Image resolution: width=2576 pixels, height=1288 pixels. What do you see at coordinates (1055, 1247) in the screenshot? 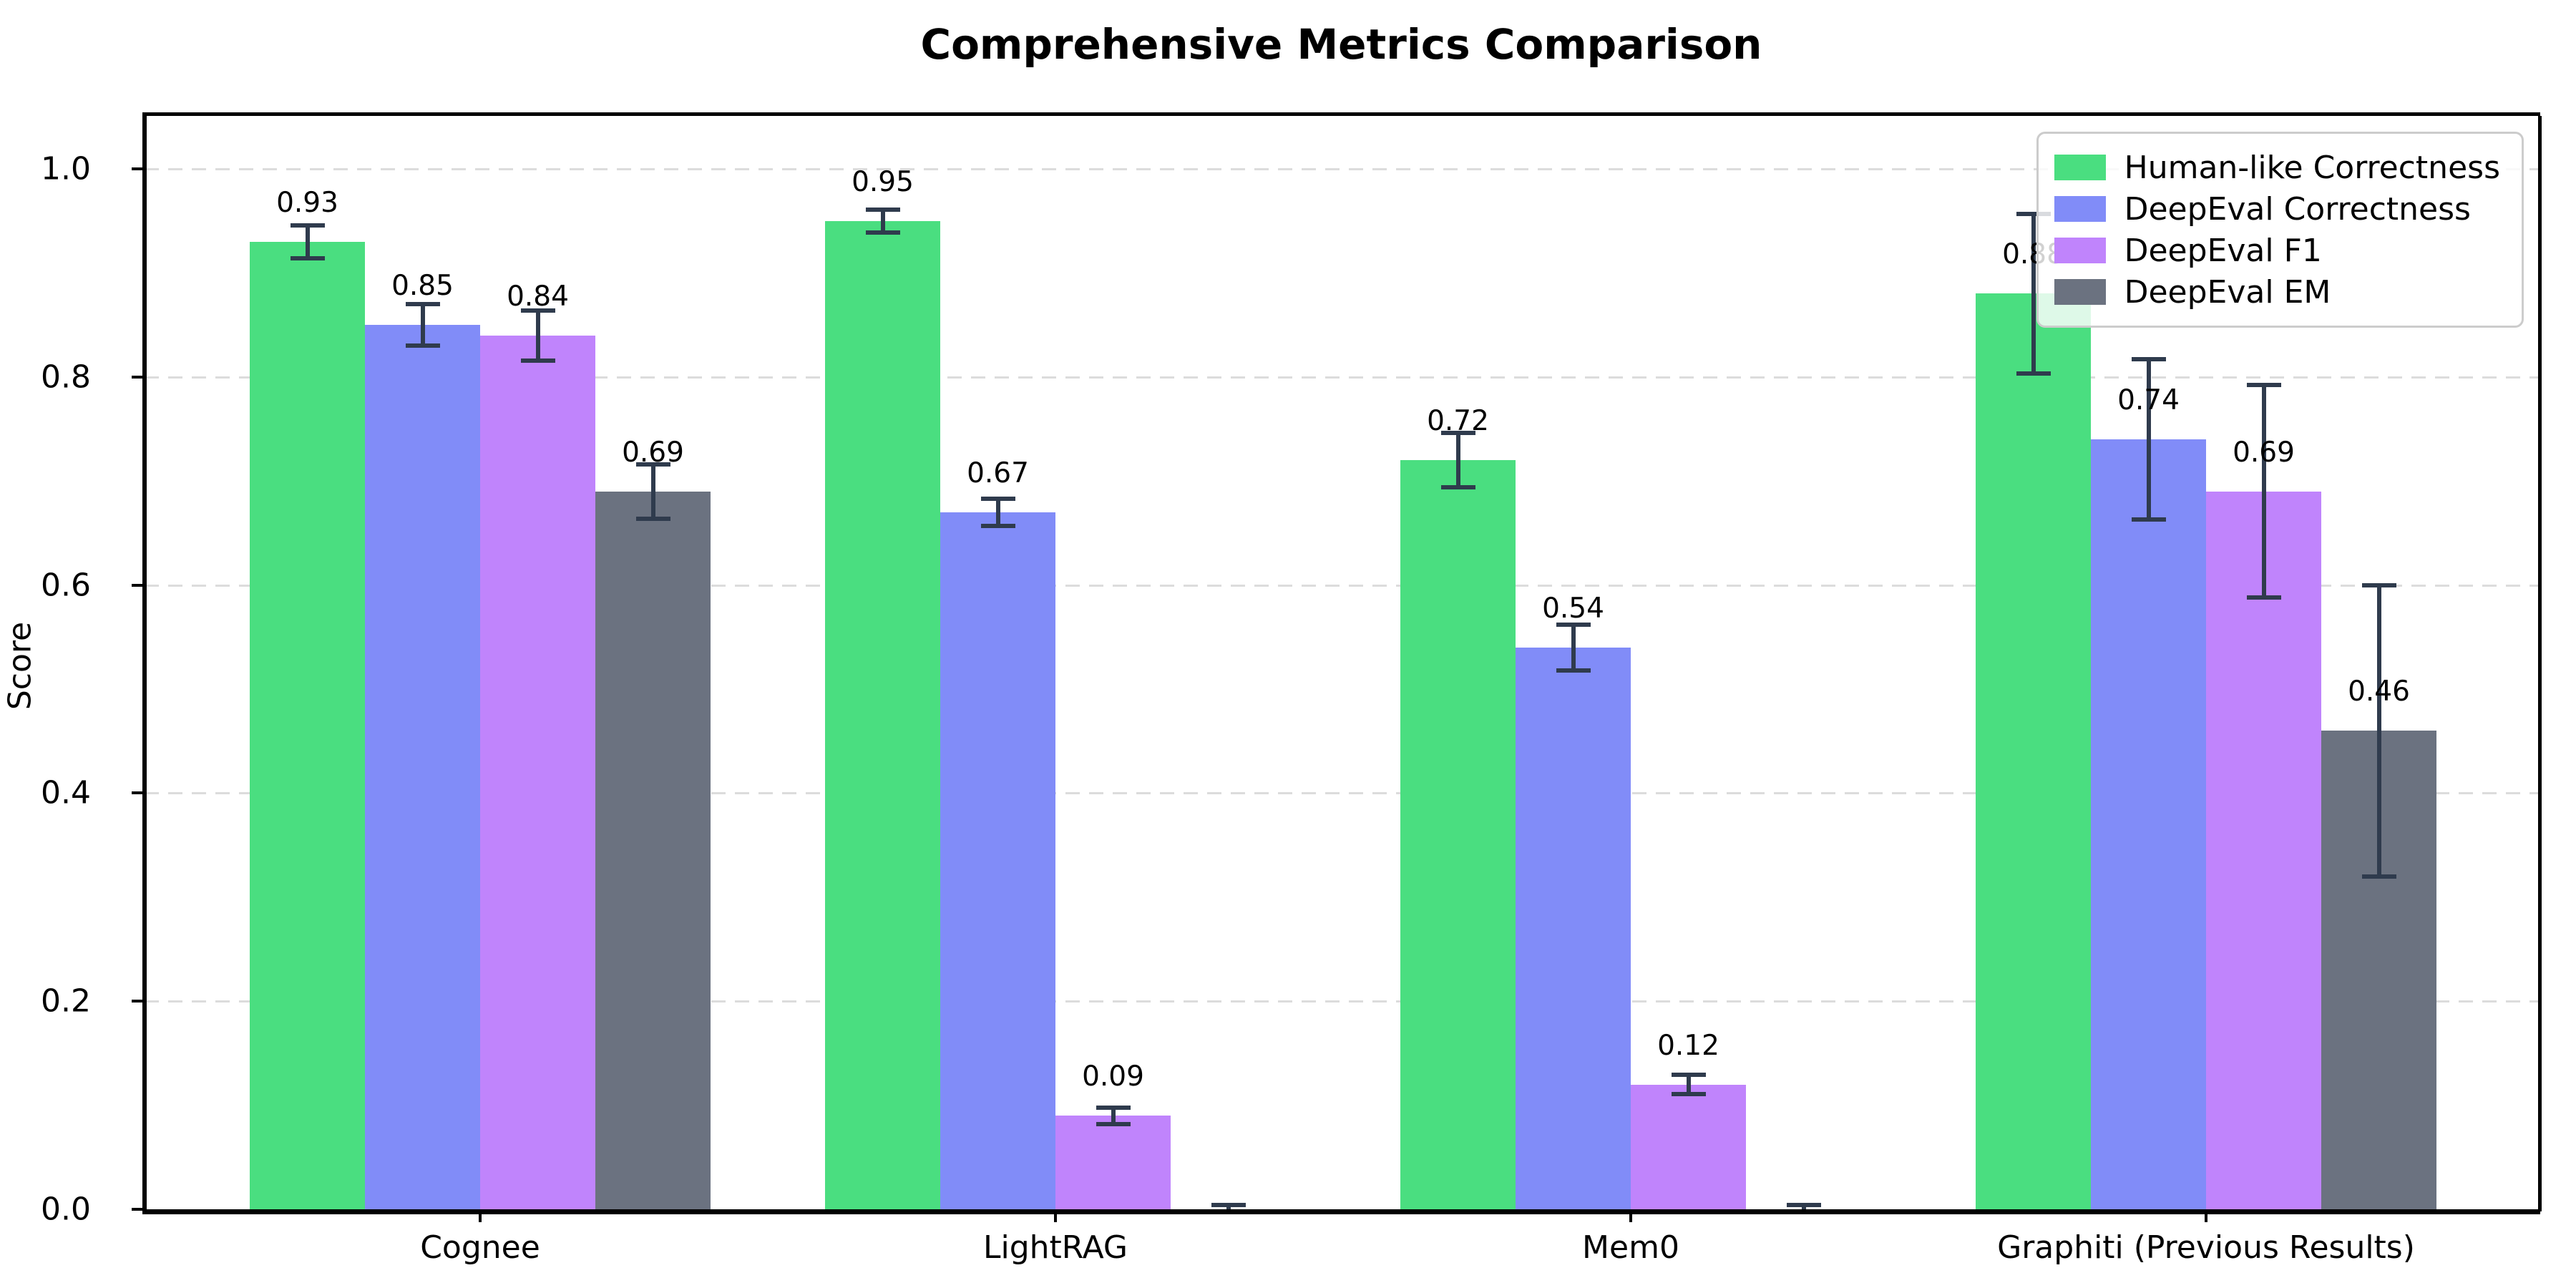
I see `x-category-label: LightRAG` at bounding box center [1055, 1247].